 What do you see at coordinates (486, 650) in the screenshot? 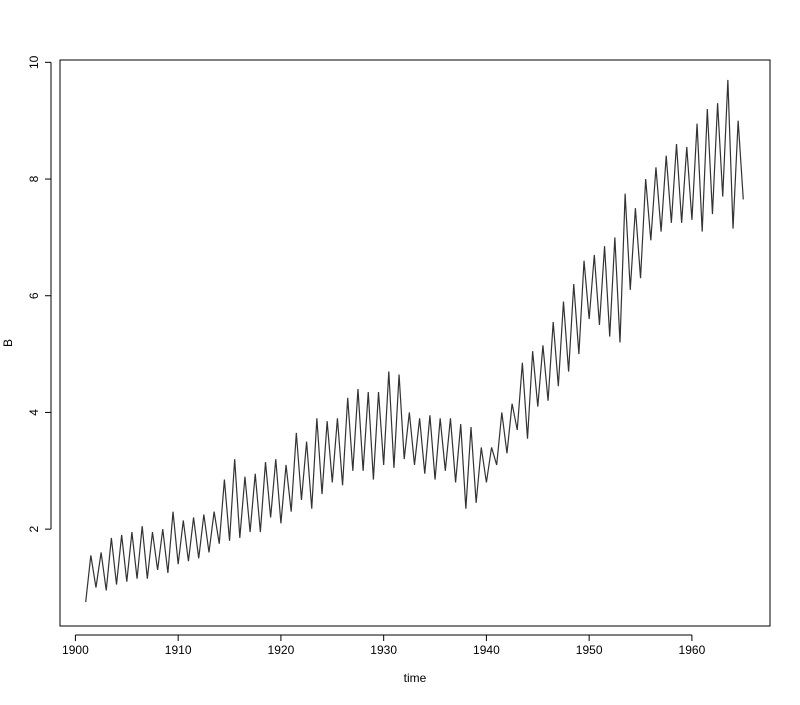
I see `x-tick-label: 1940` at bounding box center [486, 650].